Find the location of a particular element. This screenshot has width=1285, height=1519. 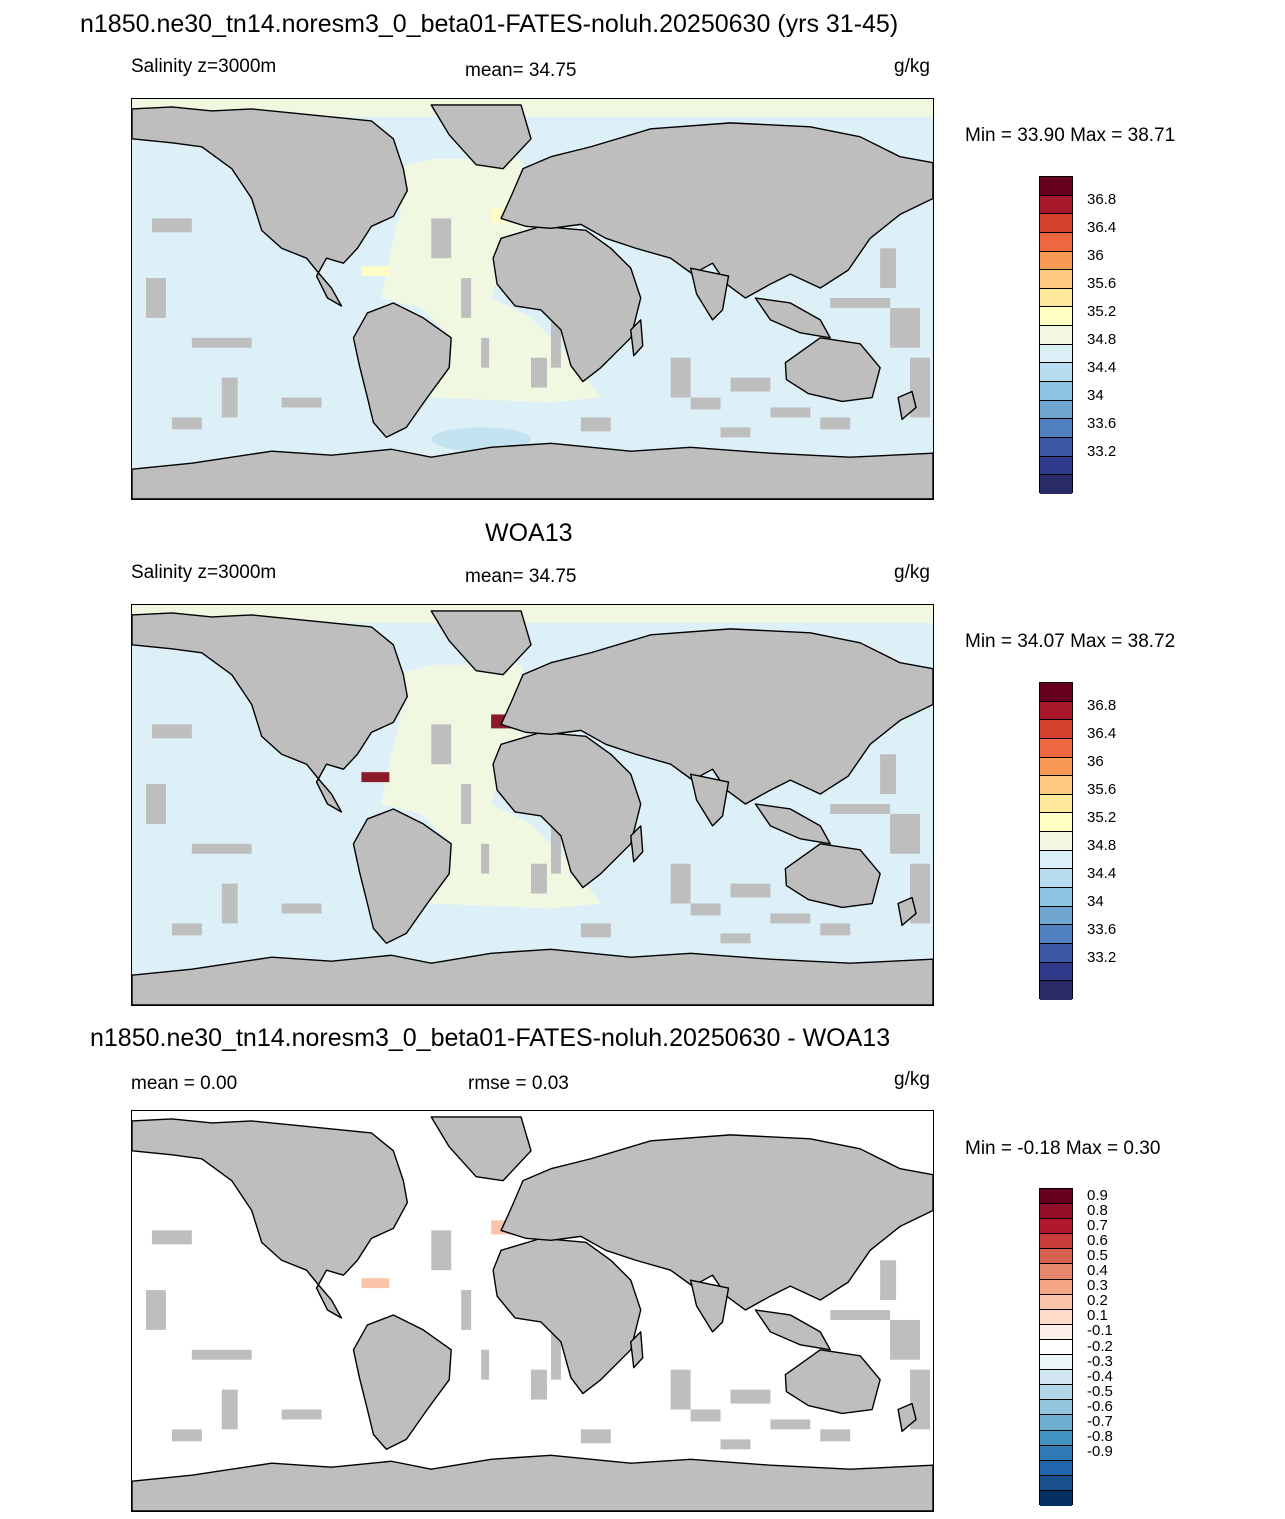

panel3-colorbar is located at coordinates (1056, 1347).